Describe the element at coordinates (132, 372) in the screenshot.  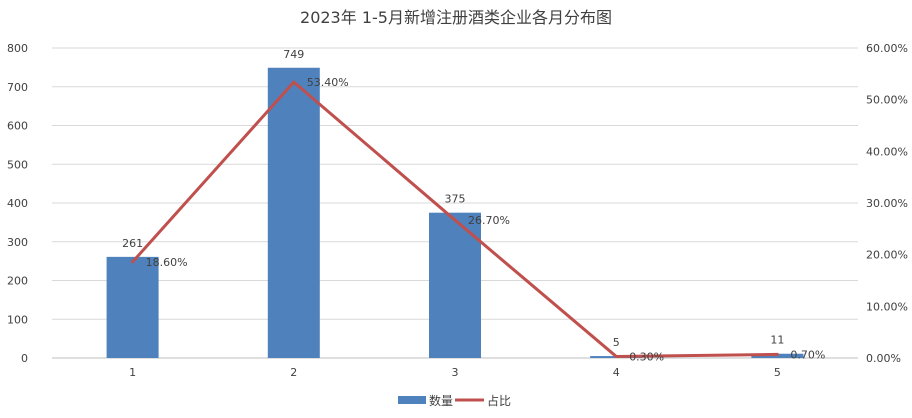
I see `x-axis-tick-label: 1` at that location.